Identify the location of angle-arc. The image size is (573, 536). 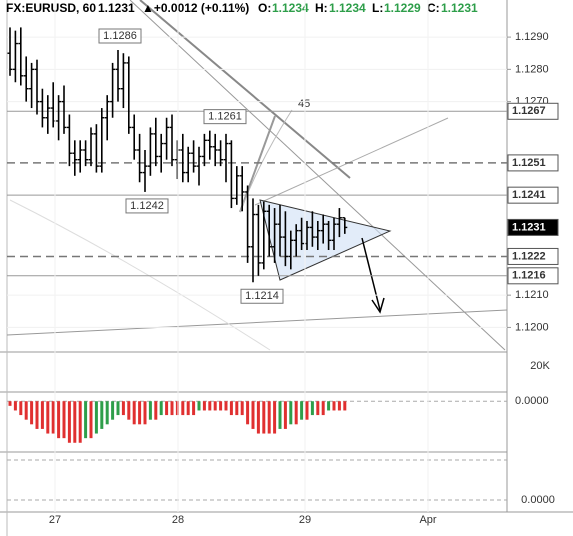
(266, 161).